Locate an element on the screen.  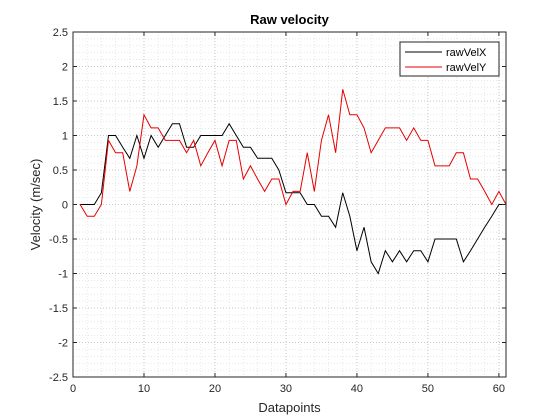
x-tick-label: 0 is located at coordinates (73, 389).